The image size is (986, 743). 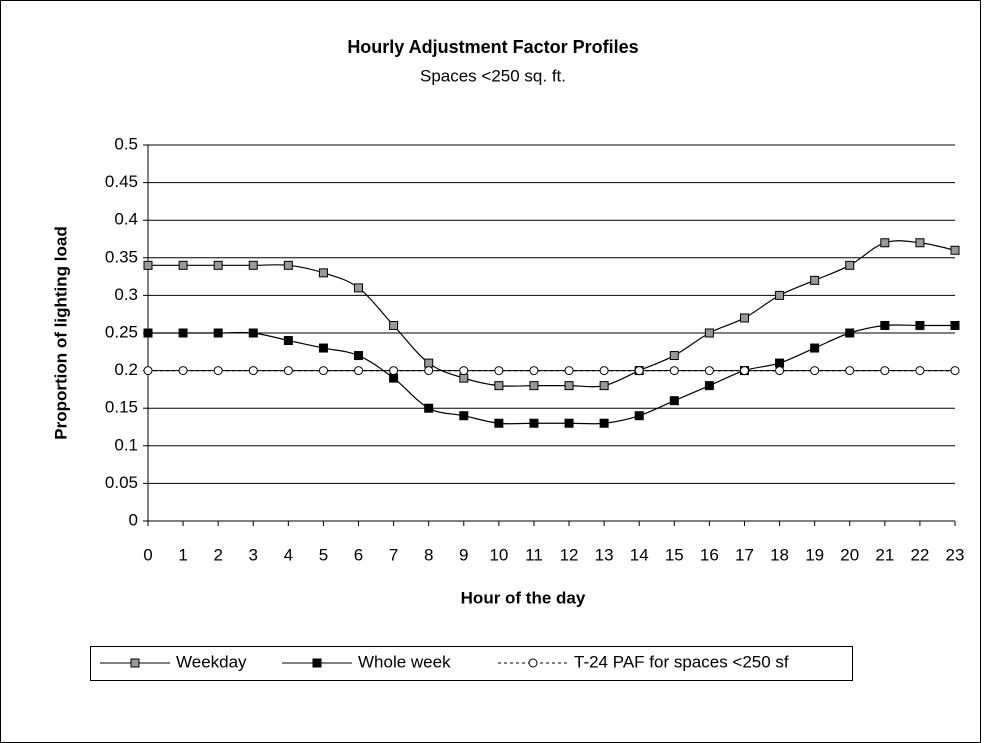 I want to click on x-tick-label: 2, so click(x=217, y=554).